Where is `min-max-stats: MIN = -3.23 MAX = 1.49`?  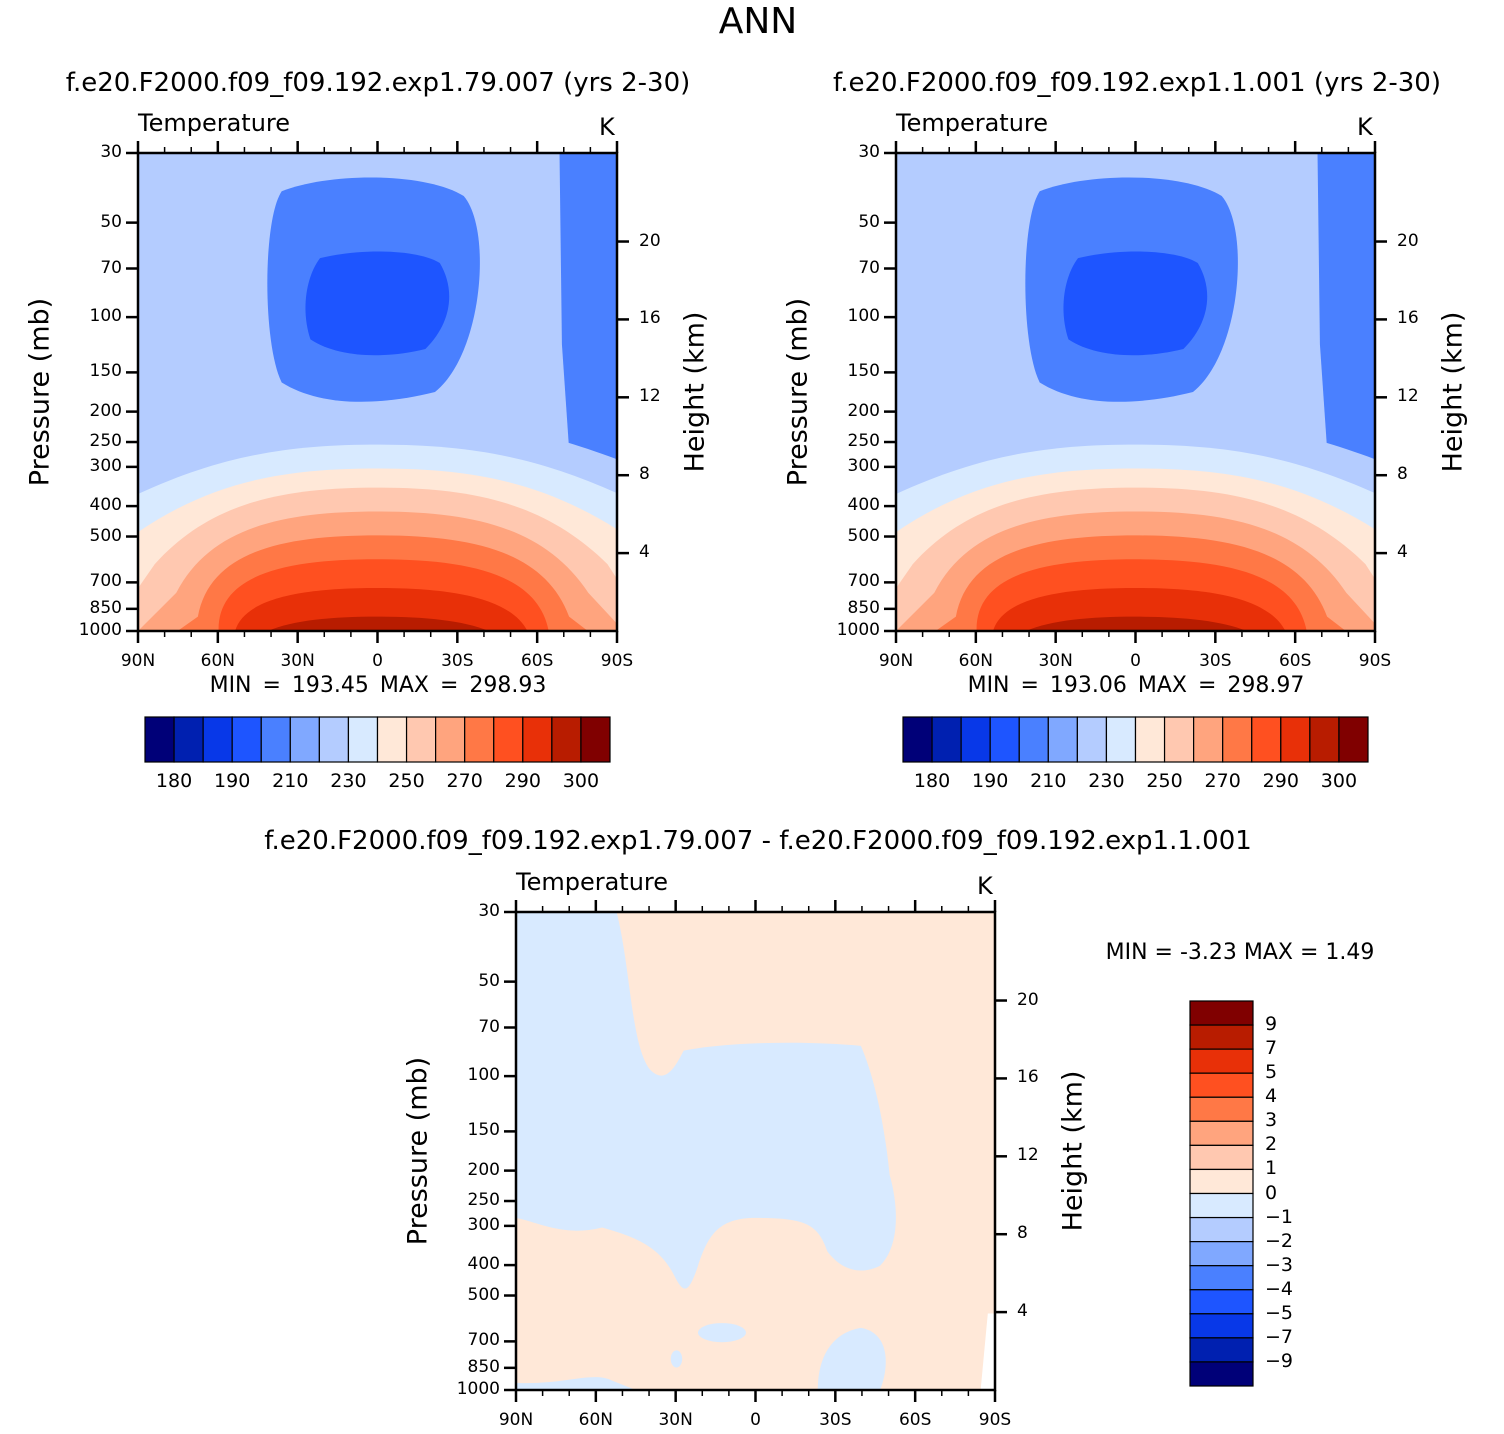
min-max-stats: MIN = -3.23 MAX = 1.49 is located at coordinates (1240, 952).